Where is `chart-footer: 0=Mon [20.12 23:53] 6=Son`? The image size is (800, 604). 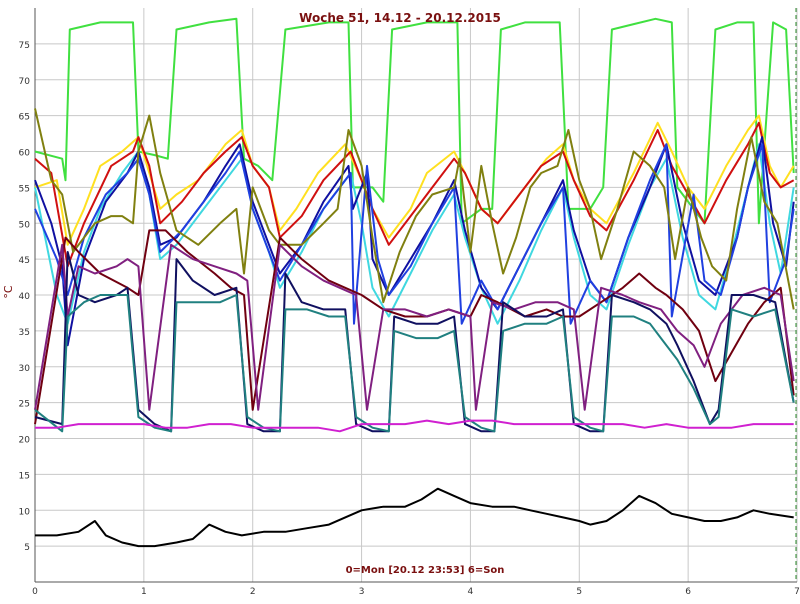 chart-footer: 0=Mon [20.12 23:53] 6=Son is located at coordinates (425, 570).